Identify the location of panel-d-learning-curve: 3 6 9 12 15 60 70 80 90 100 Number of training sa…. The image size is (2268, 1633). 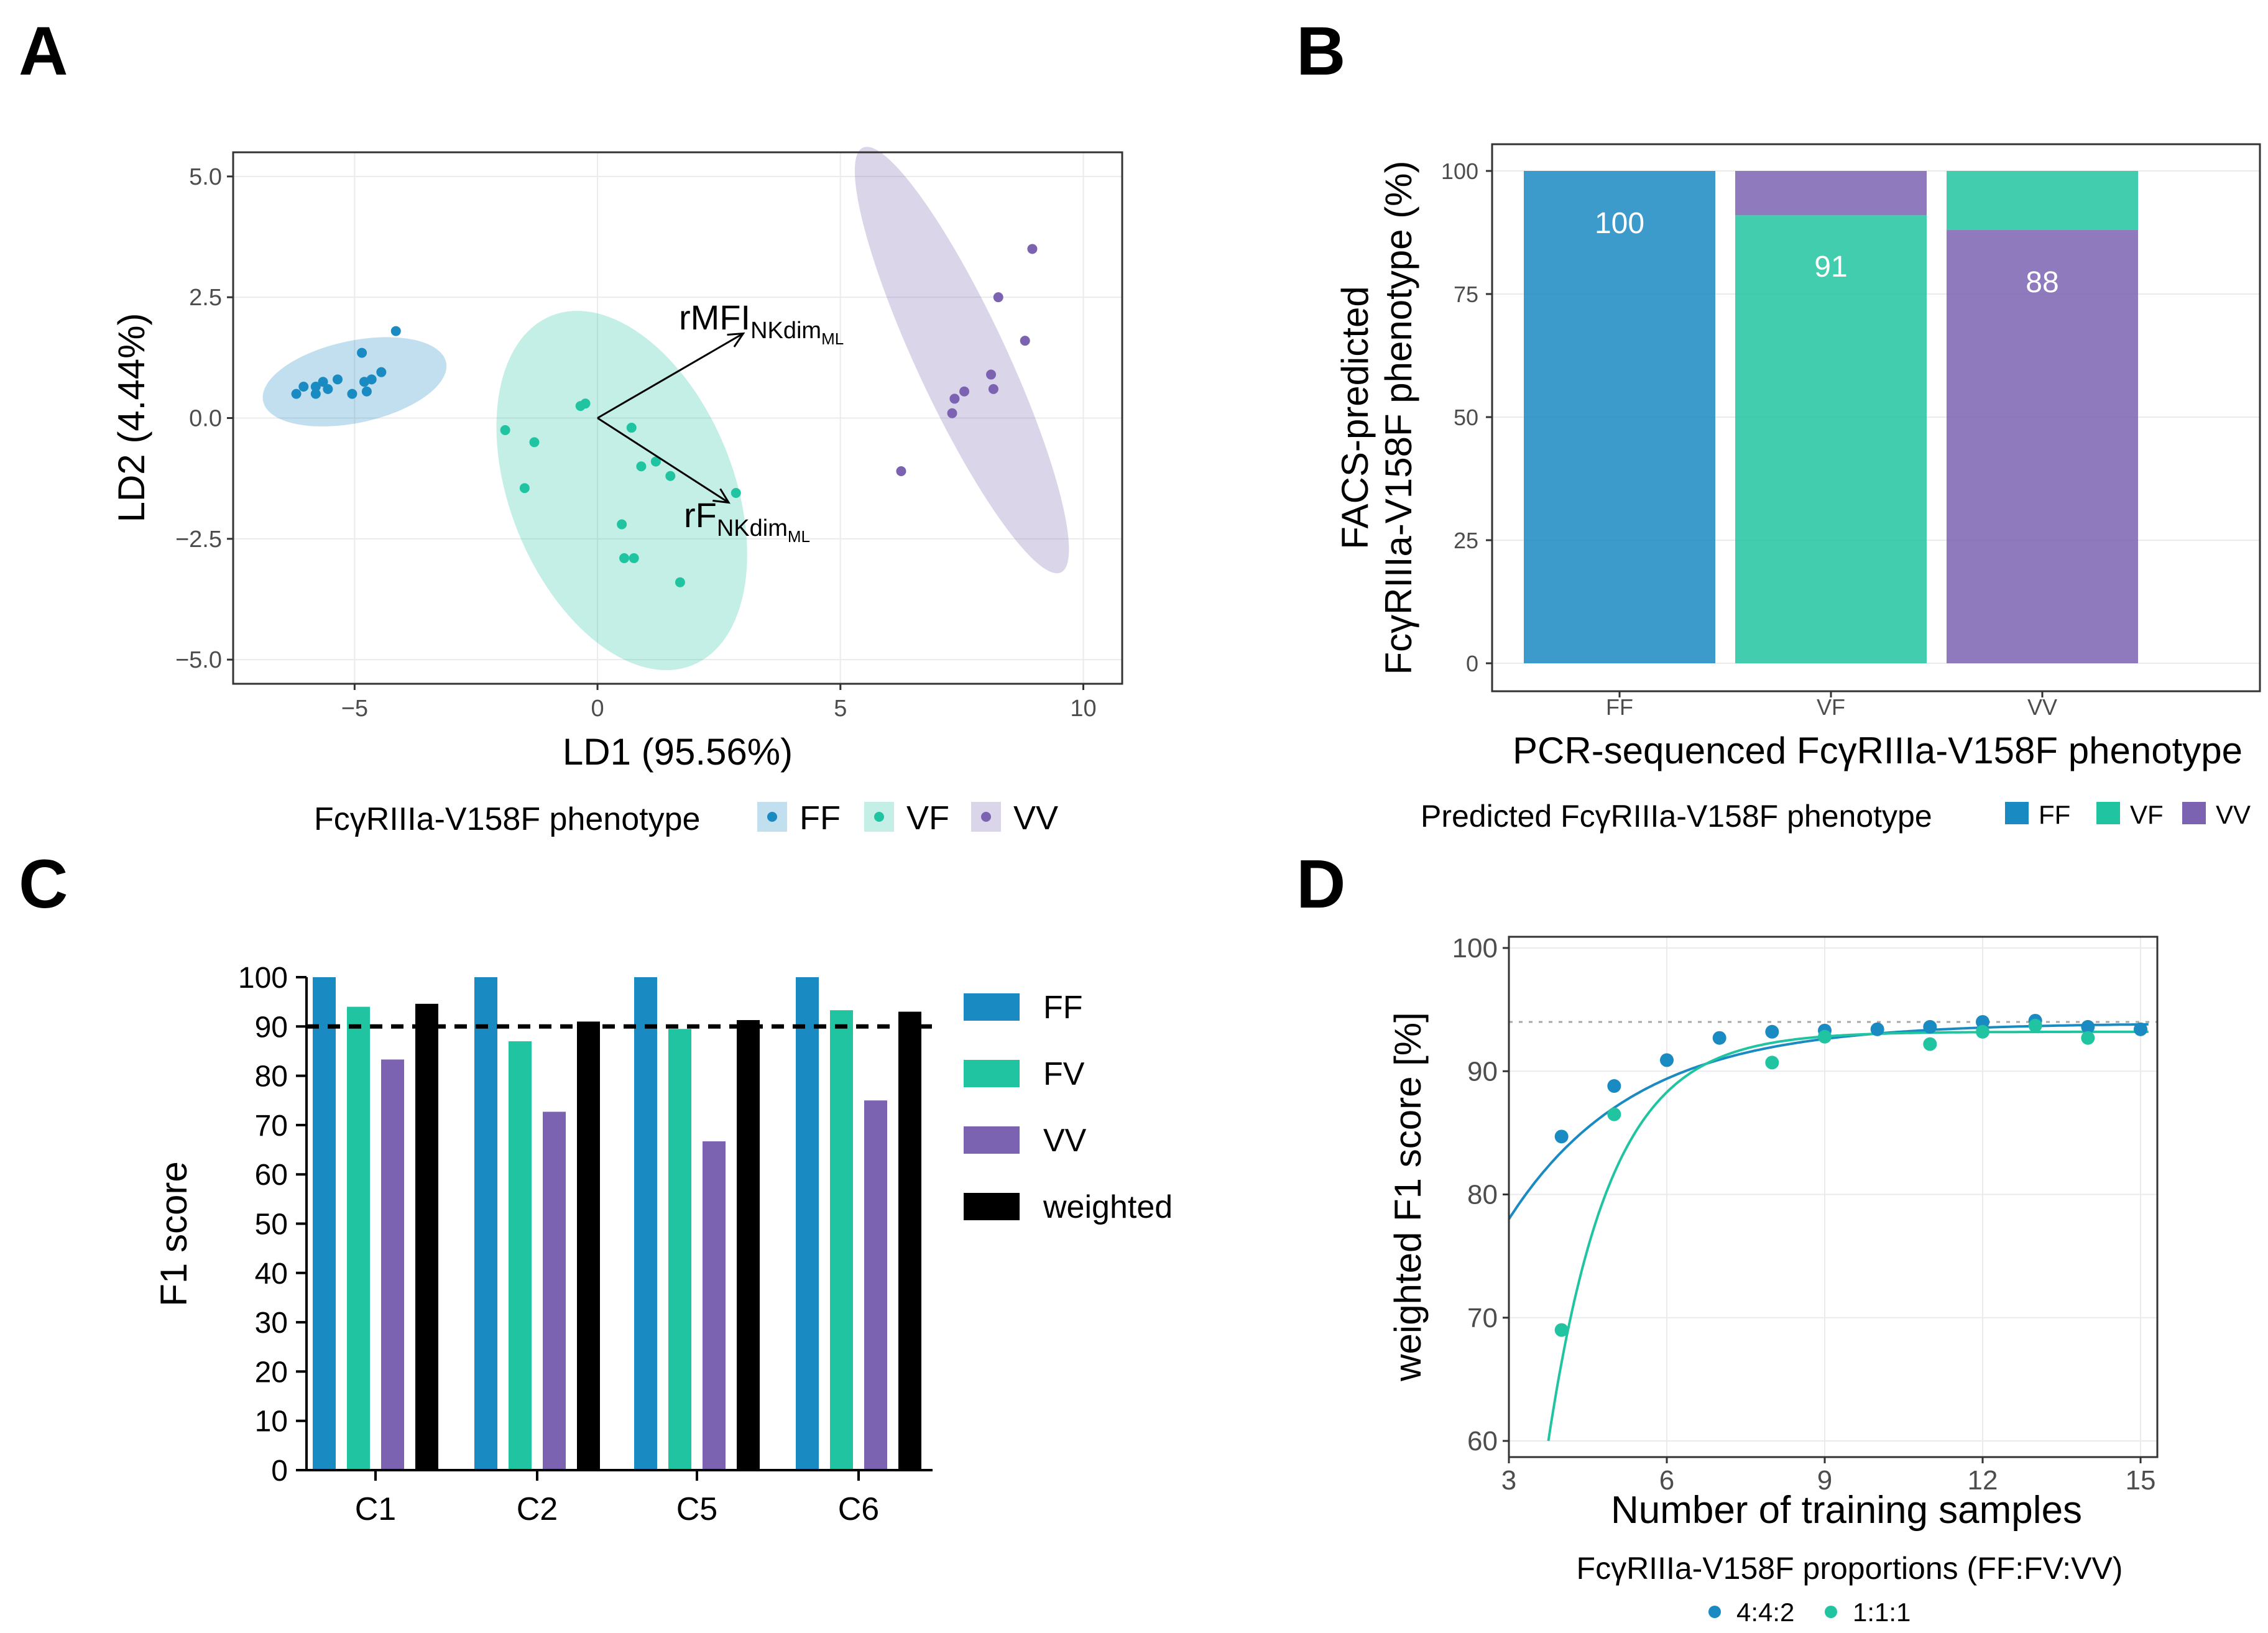
(1773, 1280).